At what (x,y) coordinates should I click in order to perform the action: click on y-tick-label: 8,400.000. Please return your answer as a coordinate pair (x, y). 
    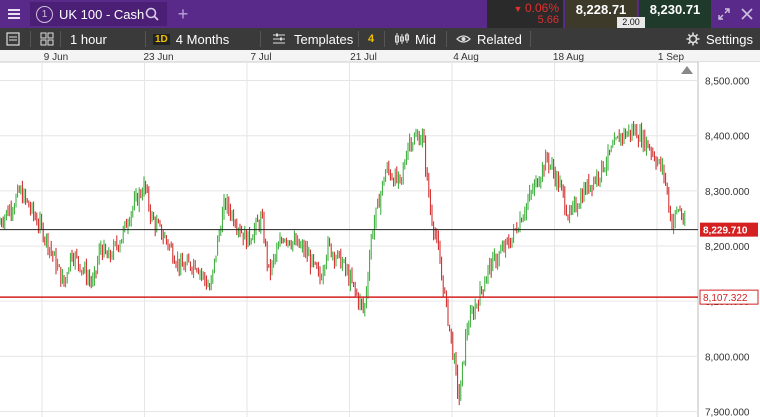
    Looking at the image, I should click on (727, 137).